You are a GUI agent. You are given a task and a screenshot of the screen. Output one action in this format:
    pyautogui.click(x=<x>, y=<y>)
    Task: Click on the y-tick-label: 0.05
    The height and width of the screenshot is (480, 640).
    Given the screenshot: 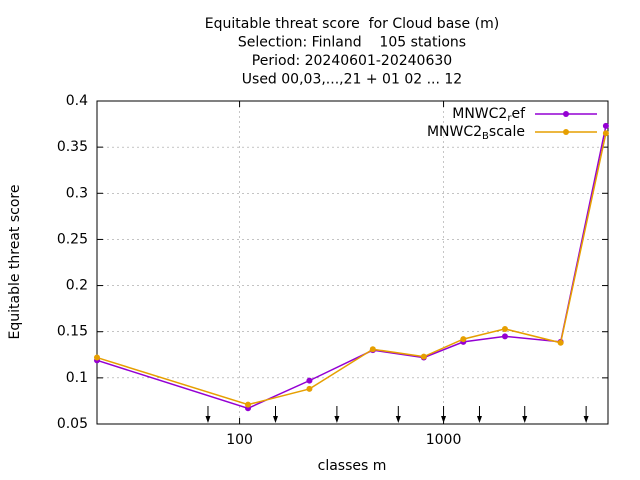 What is the action you would take?
    pyautogui.click(x=72, y=424)
    